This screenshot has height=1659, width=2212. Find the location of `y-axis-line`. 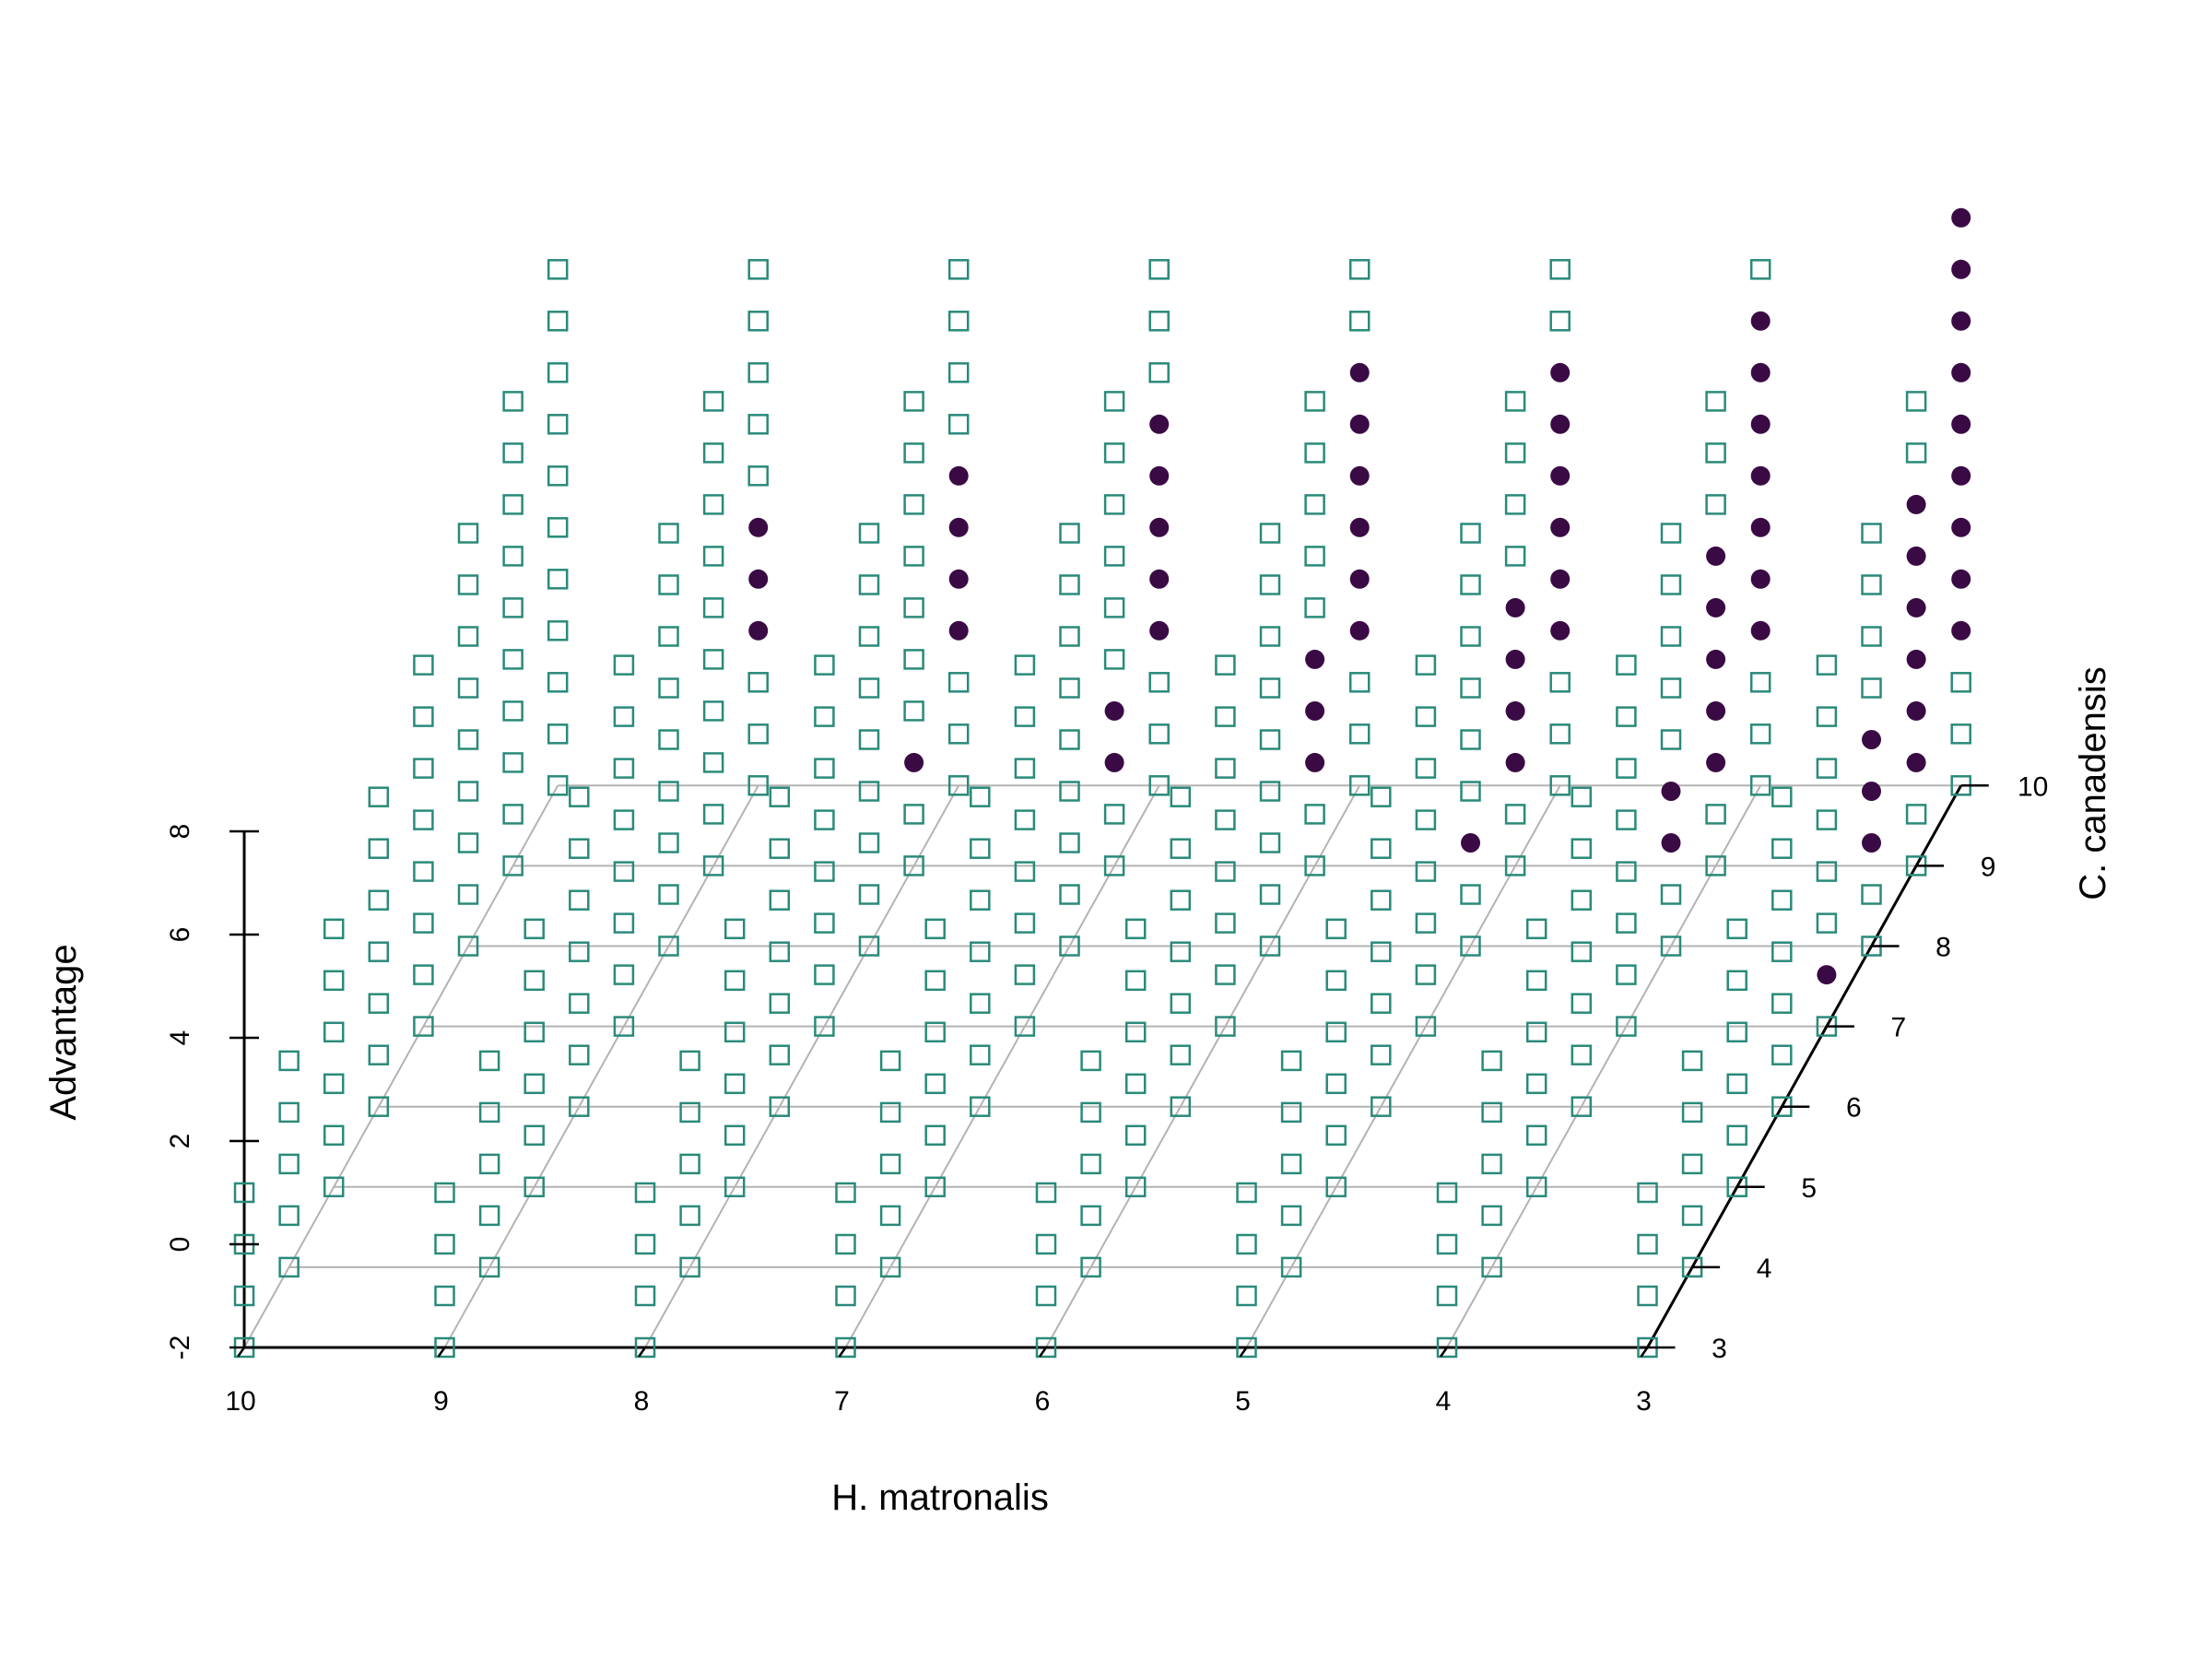

y-axis-line is located at coordinates (1804, 1066).